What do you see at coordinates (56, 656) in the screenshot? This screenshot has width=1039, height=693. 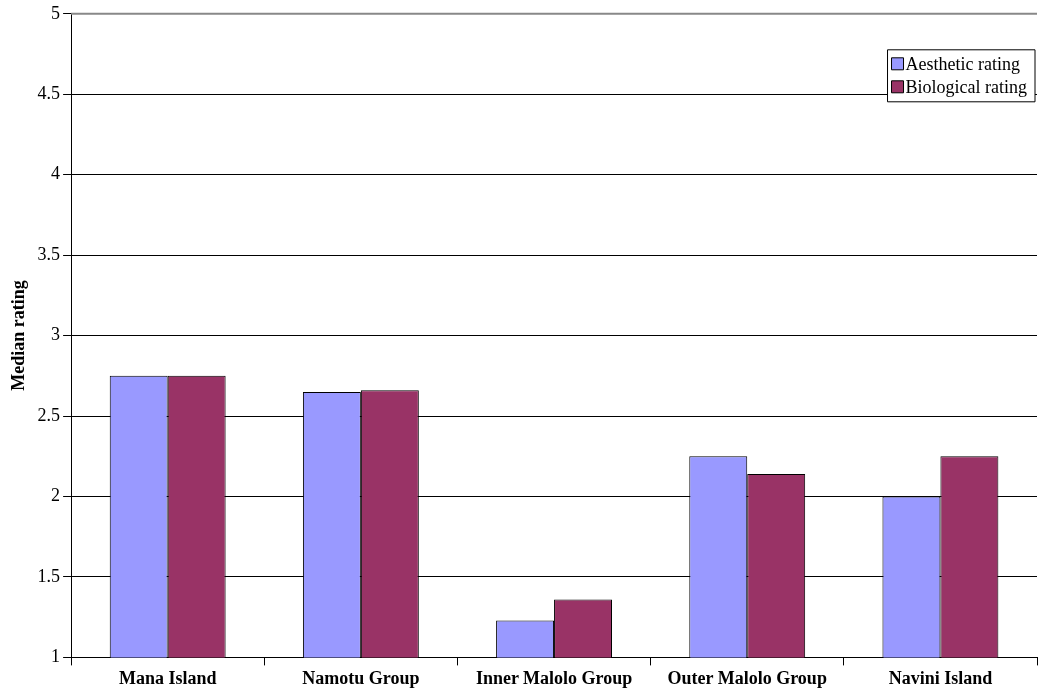 I see `y-tick-label: 1` at bounding box center [56, 656].